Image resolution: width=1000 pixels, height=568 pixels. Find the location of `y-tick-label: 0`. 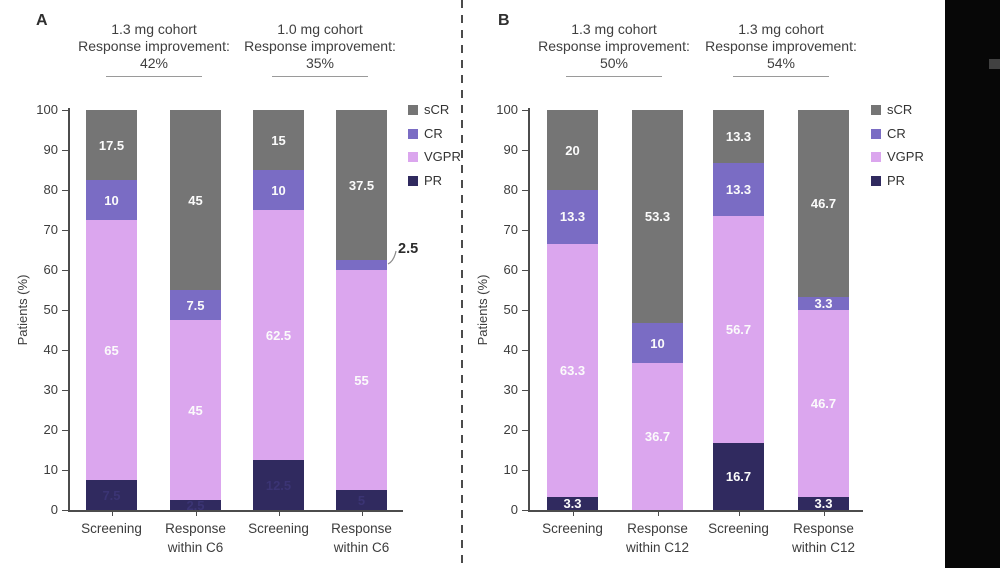

y-tick-label: 0 is located at coordinates (54, 509).